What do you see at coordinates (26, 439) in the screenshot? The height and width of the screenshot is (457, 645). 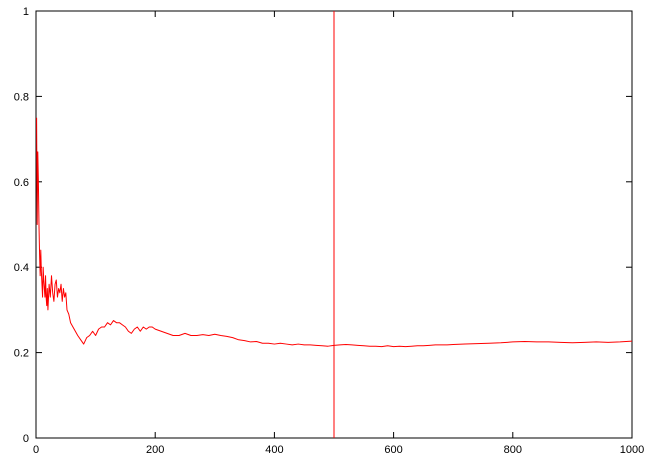 I see `y-tick-label: 0` at bounding box center [26, 439].